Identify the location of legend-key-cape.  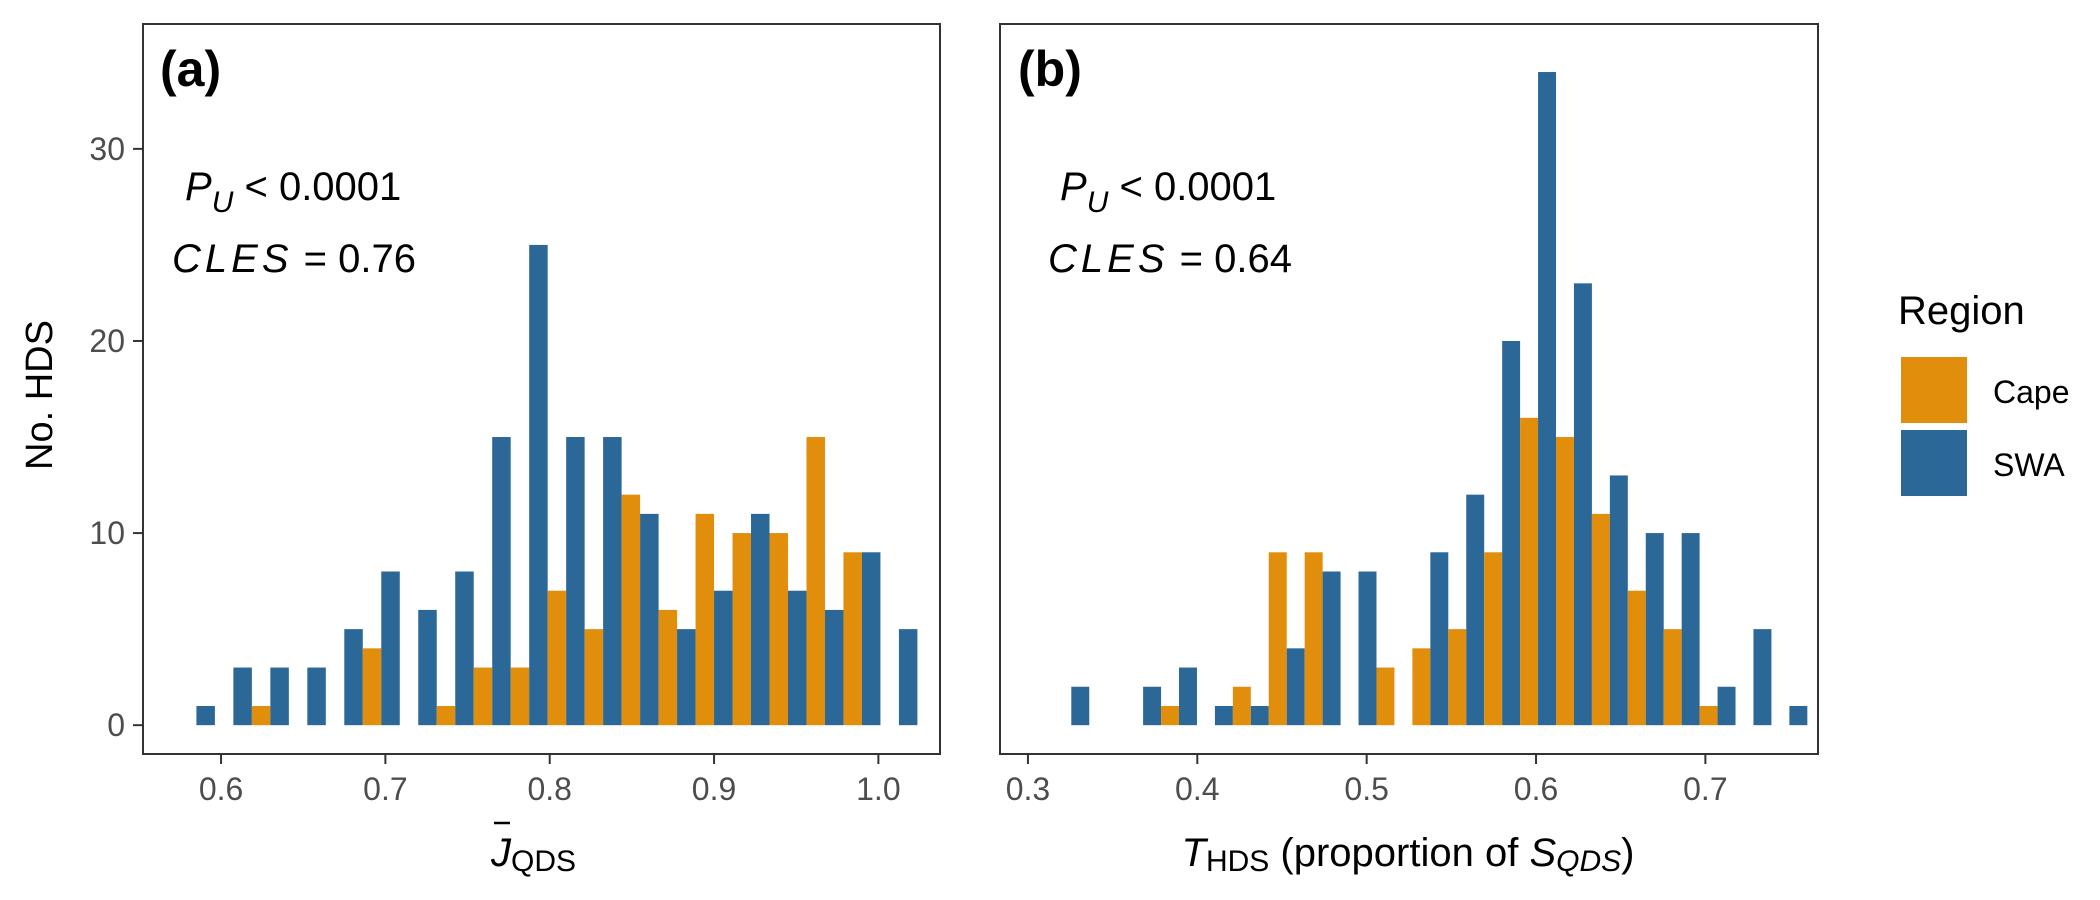
(1934, 390).